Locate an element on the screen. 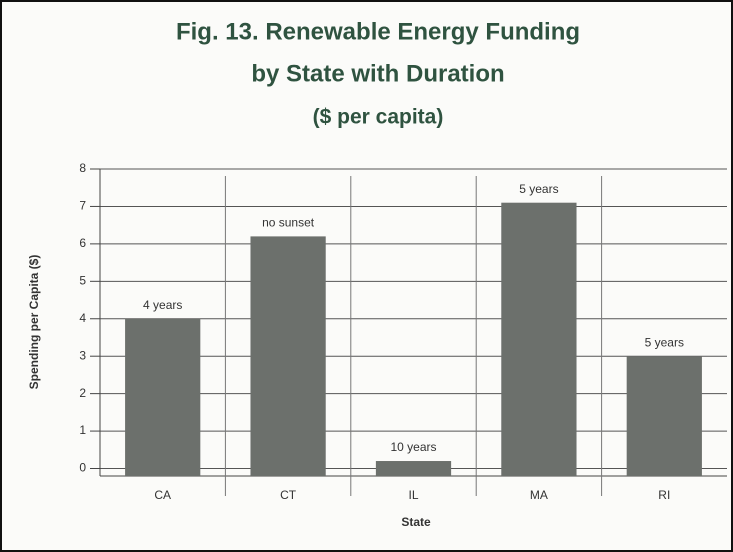 This screenshot has width=733, height=552. y-tick-label: 6 is located at coordinates (82, 243).